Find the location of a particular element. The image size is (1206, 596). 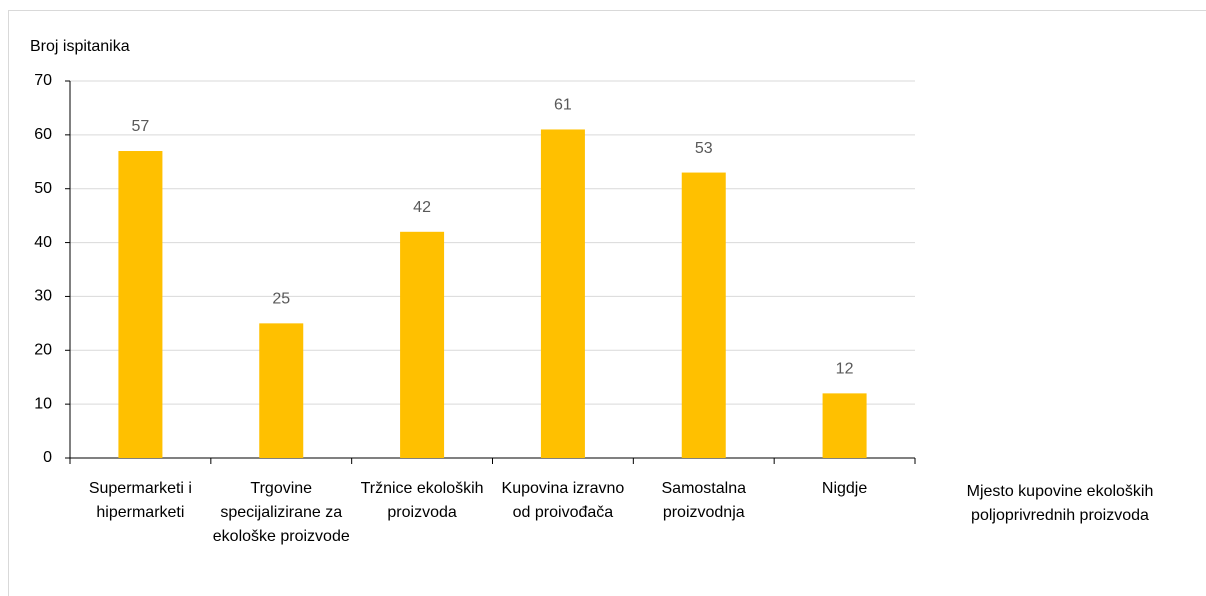

x-tick-label: Supermarketi i hipermarketi is located at coordinates (140, 500).